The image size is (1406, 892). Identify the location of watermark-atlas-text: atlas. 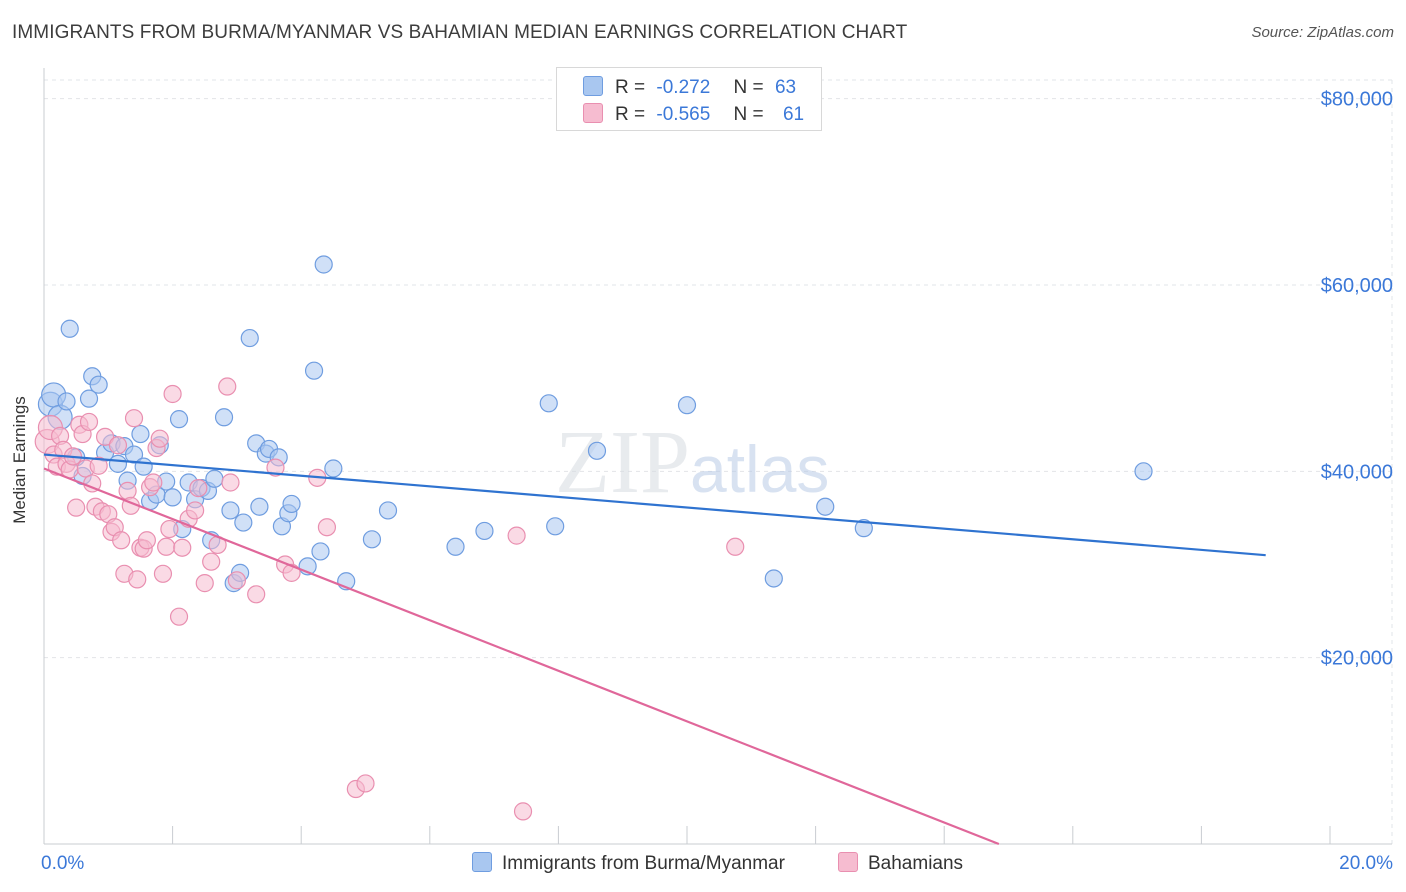
(759, 469).